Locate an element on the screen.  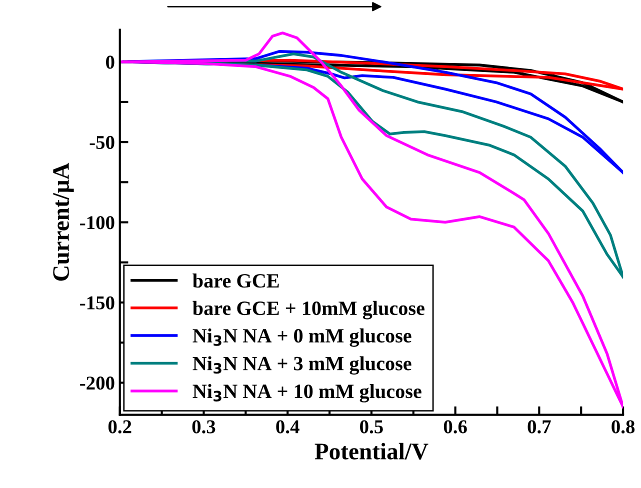
legend-label: Ni$_{3}$N NA + 3 mM glucose is located at coordinates (302, 365).